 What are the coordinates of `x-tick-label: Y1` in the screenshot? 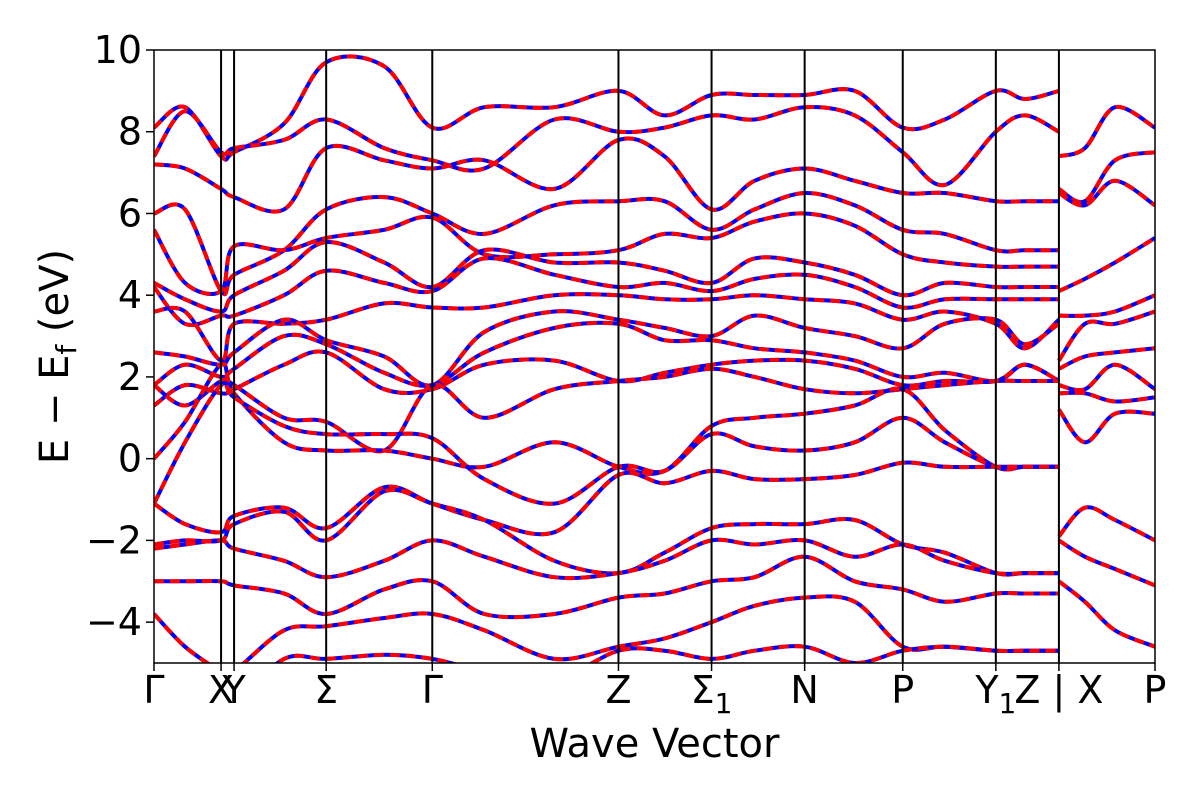 It's located at (995, 694).